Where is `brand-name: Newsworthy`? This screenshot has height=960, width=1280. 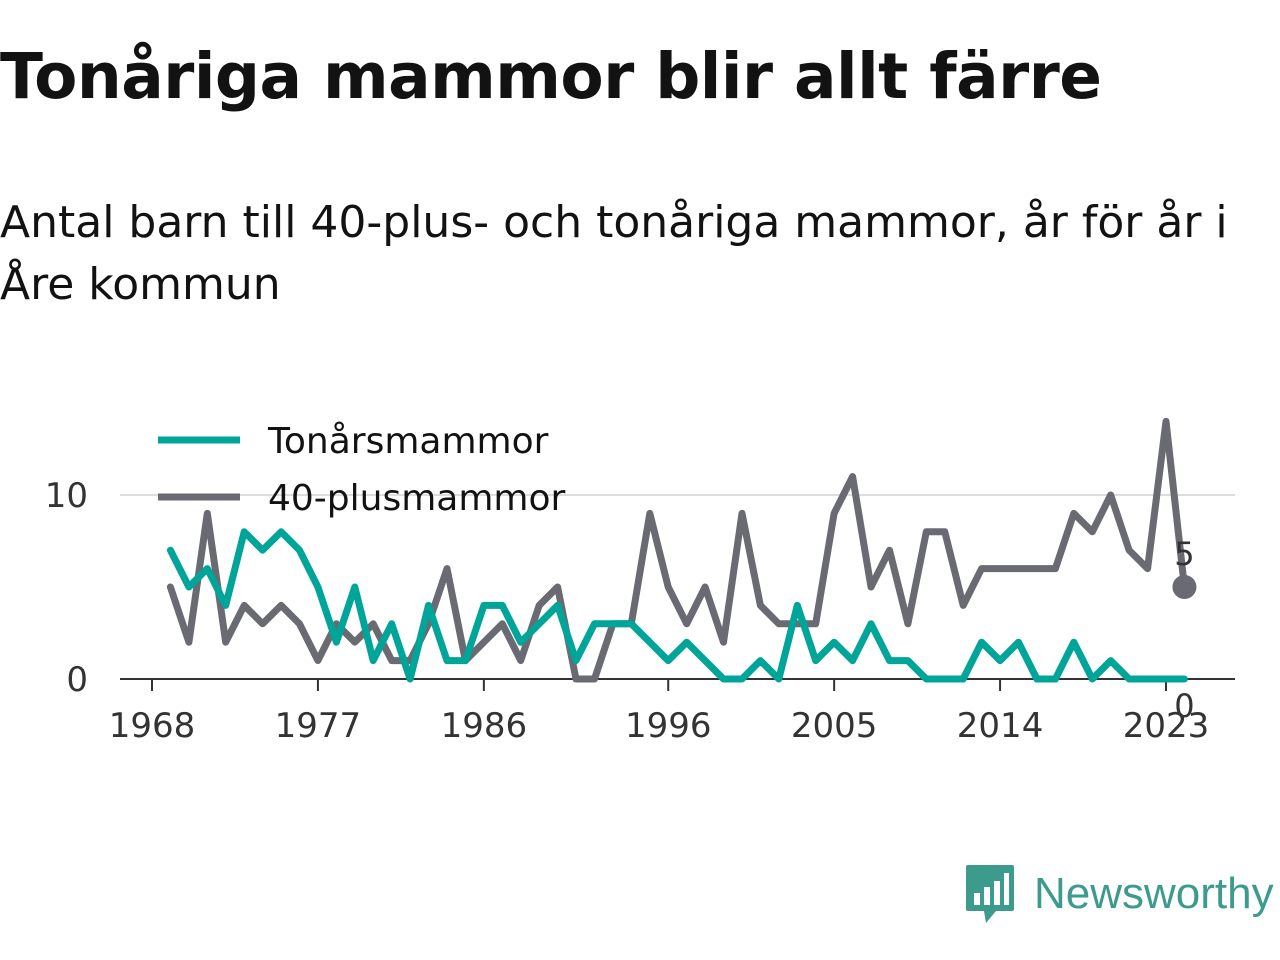 brand-name: Newsworthy is located at coordinates (1154, 893).